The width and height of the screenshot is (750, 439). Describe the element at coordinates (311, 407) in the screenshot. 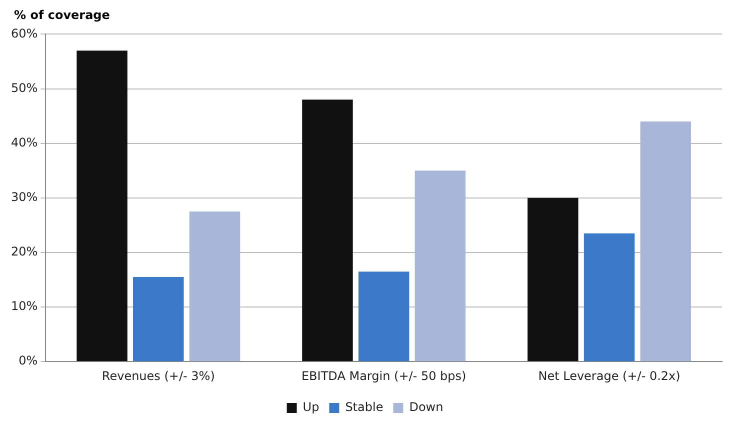

I see `legend-label: Up` at that location.